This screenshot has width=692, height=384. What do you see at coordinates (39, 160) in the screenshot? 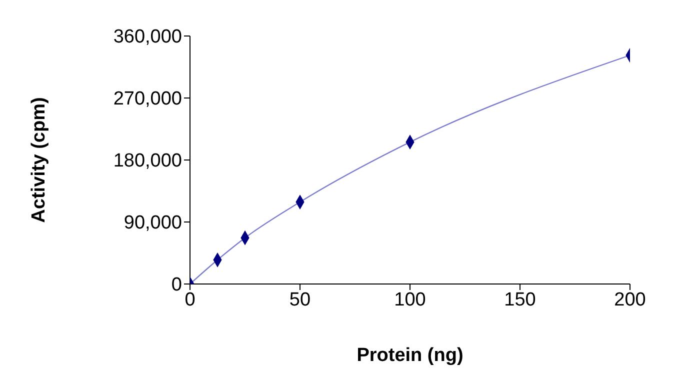
I see `y-axis-title: Activity (cpm)` at bounding box center [39, 160].